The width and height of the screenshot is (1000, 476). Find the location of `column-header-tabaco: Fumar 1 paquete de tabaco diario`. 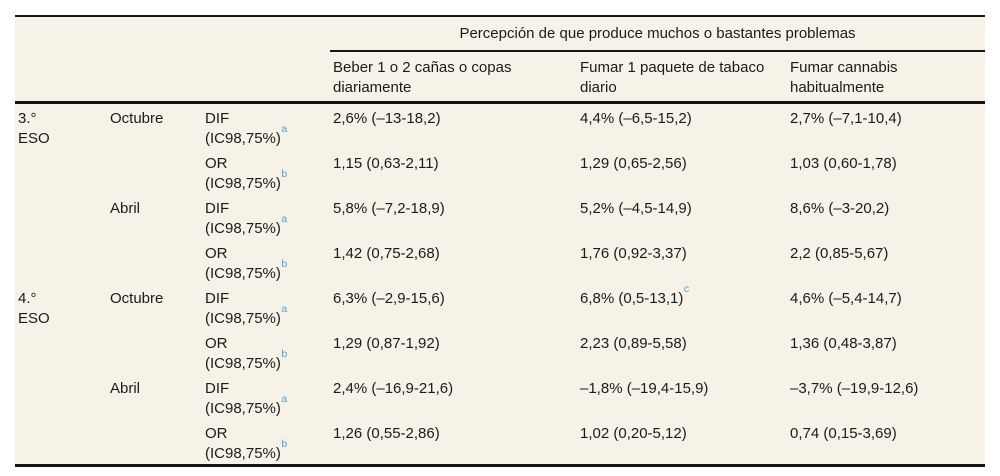

column-header-tabaco: Fumar 1 paquete de tabaco diario is located at coordinates (672, 77).